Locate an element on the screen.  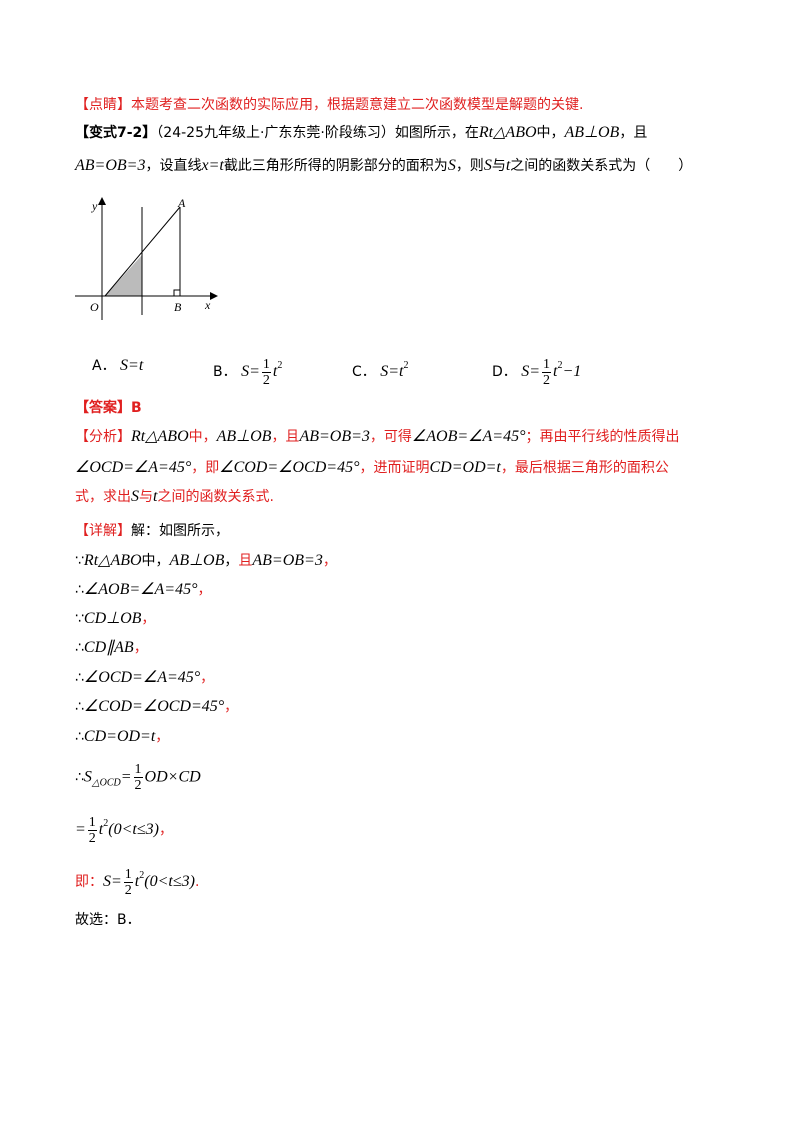
detail-line: 即：S= 1 2 t2(0<t≤3). is located at coordinates (137, 882).